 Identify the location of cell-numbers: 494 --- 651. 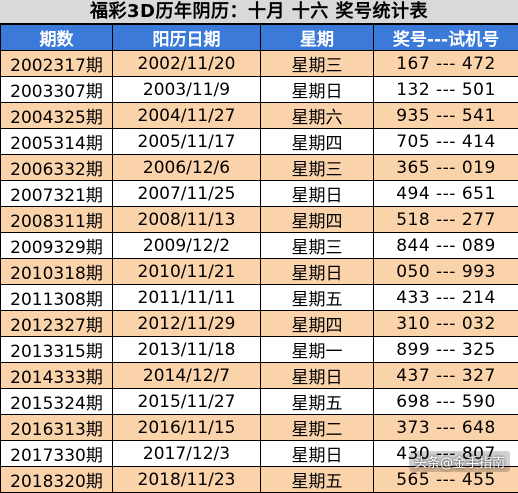
(446, 194).